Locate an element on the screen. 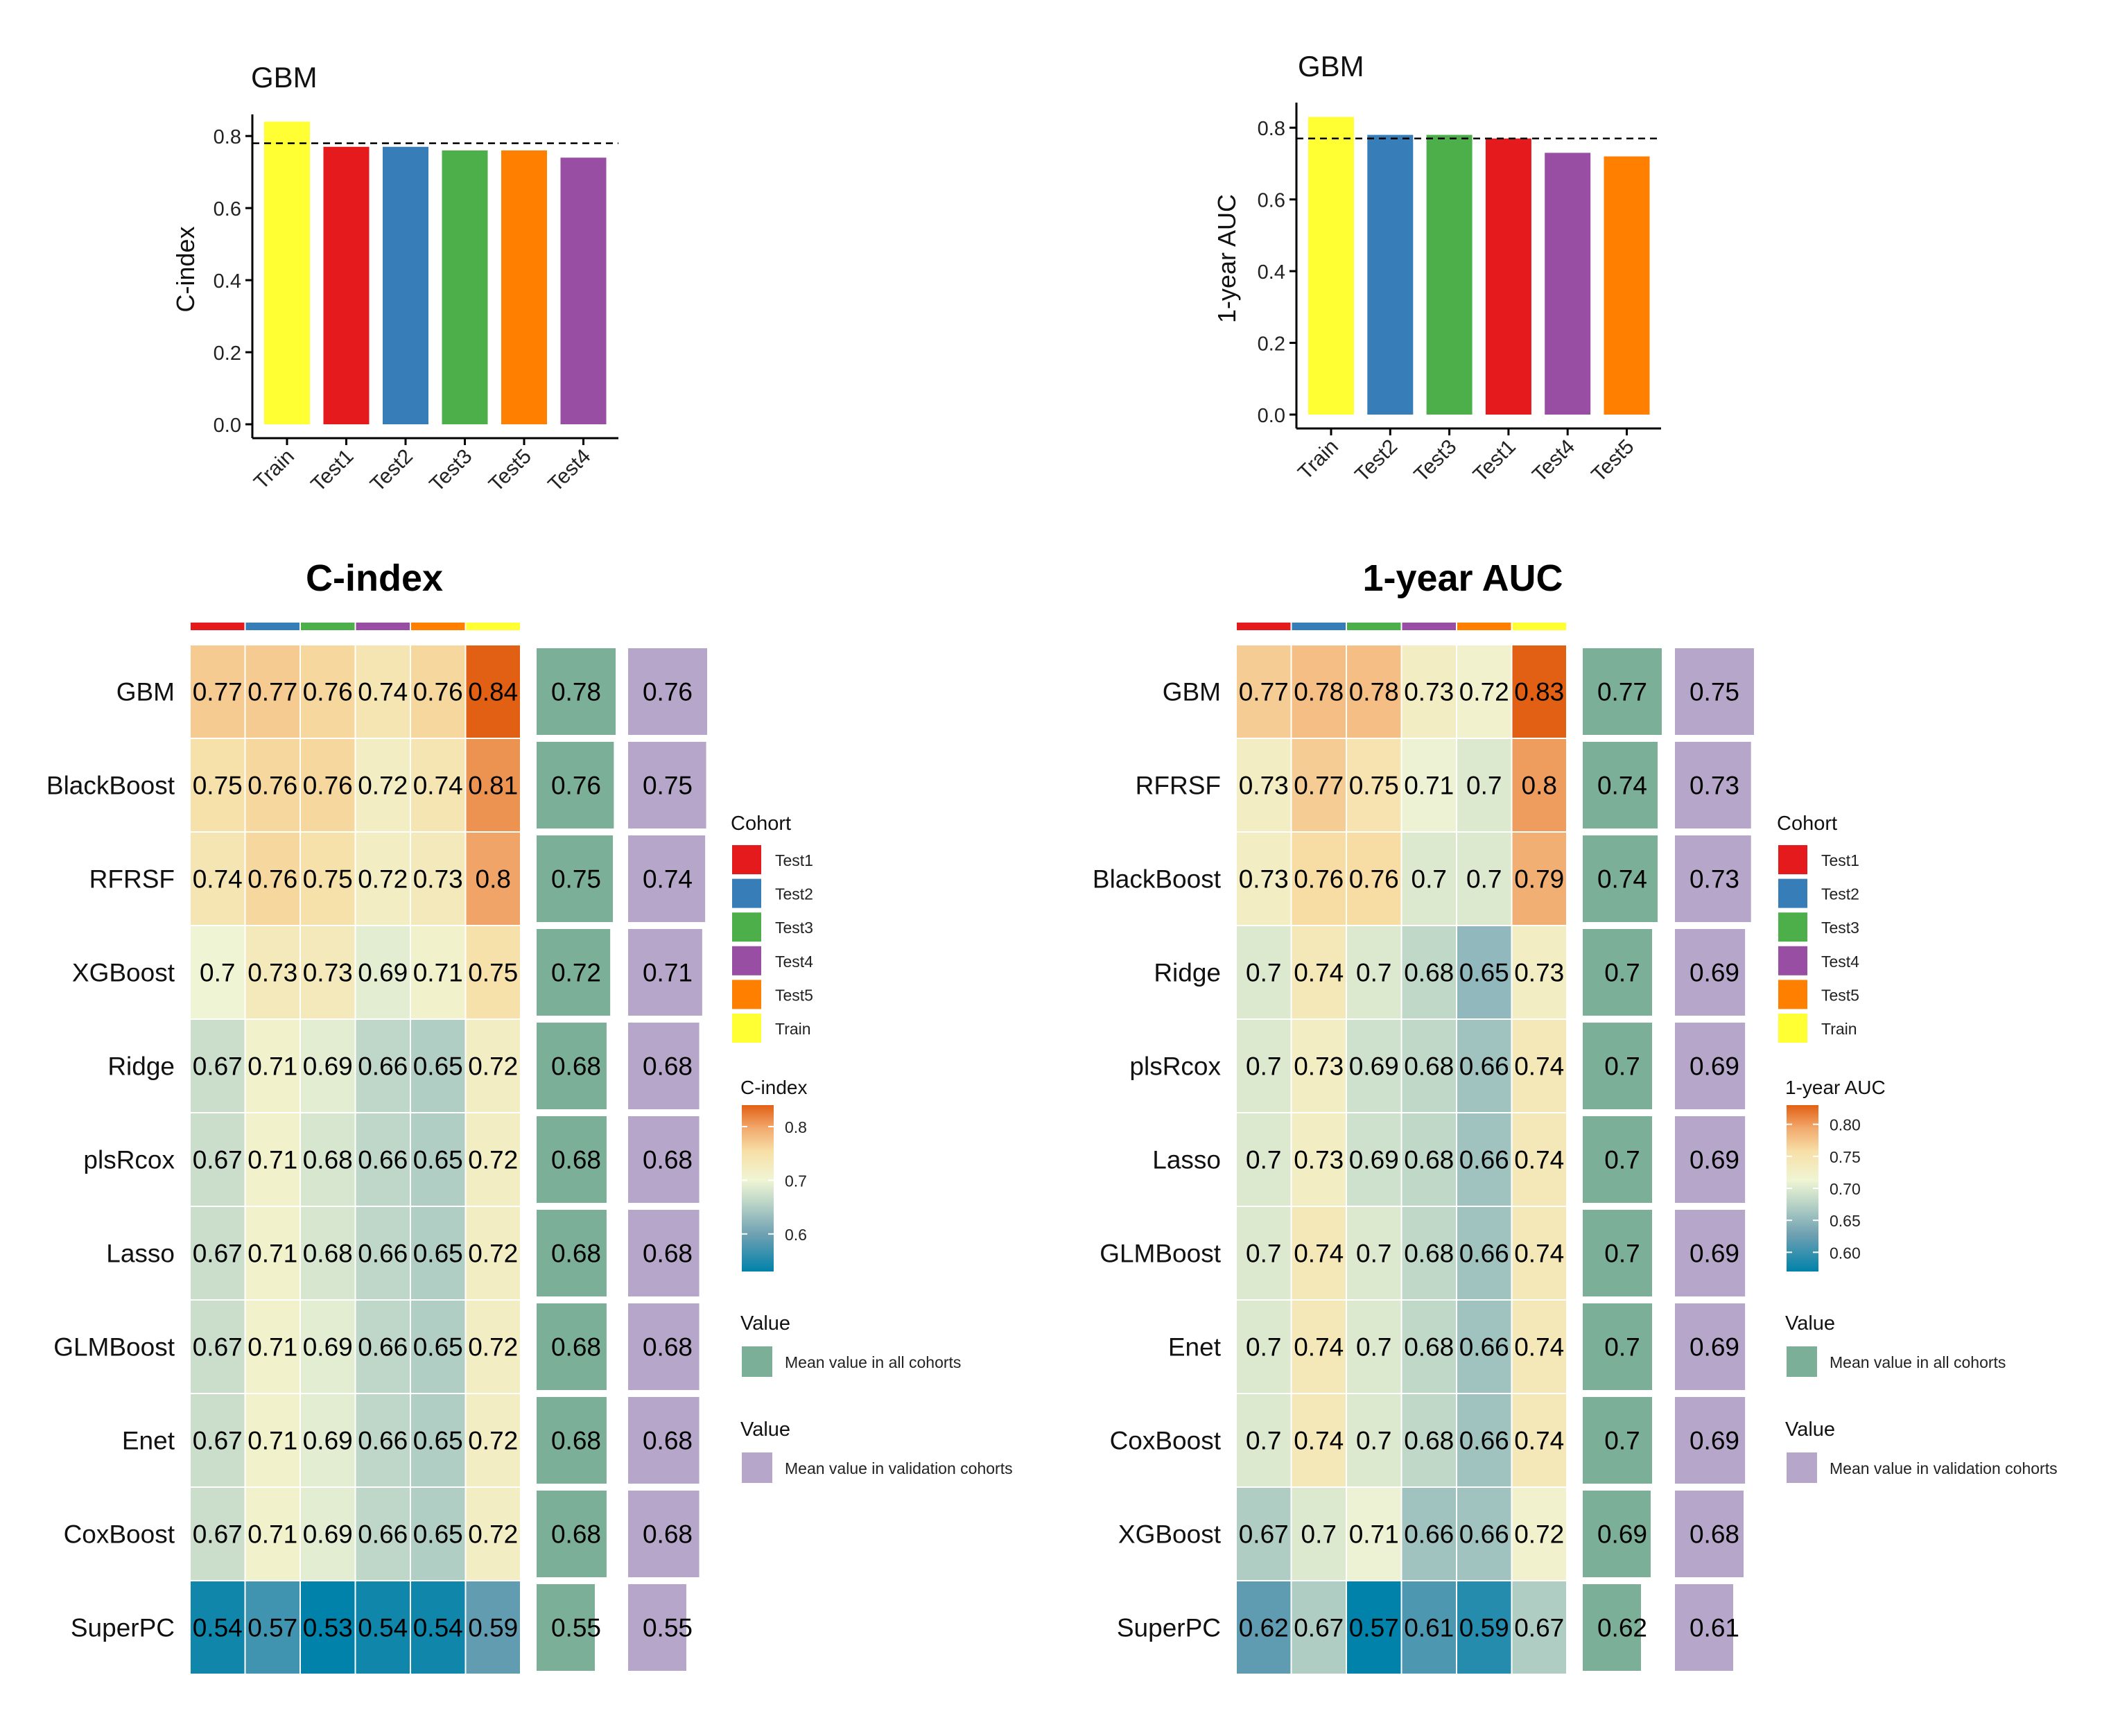 Image resolution: width=2102 pixels, height=1736 pixels. legend-label: Test4 is located at coordinates (1840, 962).